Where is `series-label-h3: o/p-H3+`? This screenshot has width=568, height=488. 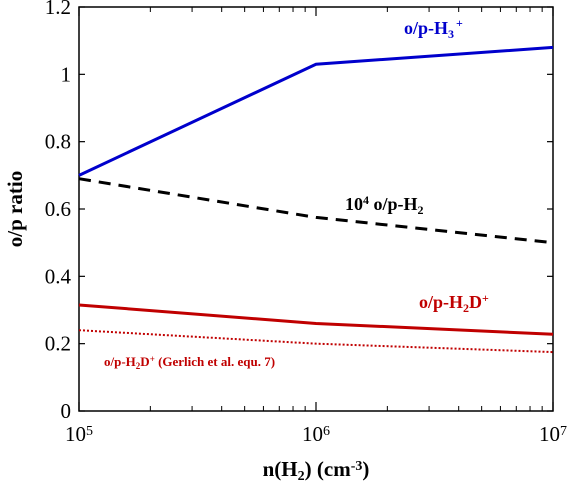 series-label-h3: o/p-H3+ is located at coordinates (433, 28).